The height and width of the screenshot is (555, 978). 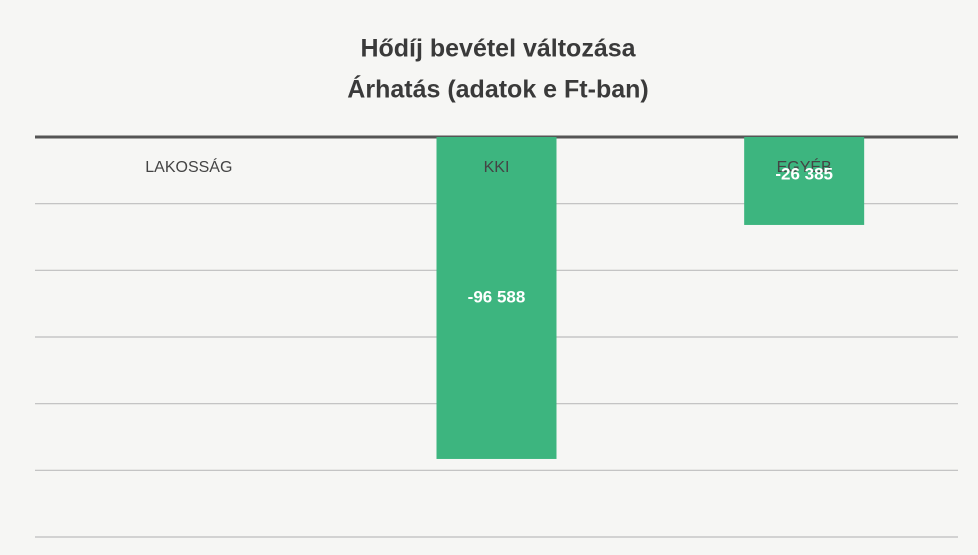 I want to click on chart-title-line-2: Árhatás (adatok e Ft-ban), so click(x=497, y=89).